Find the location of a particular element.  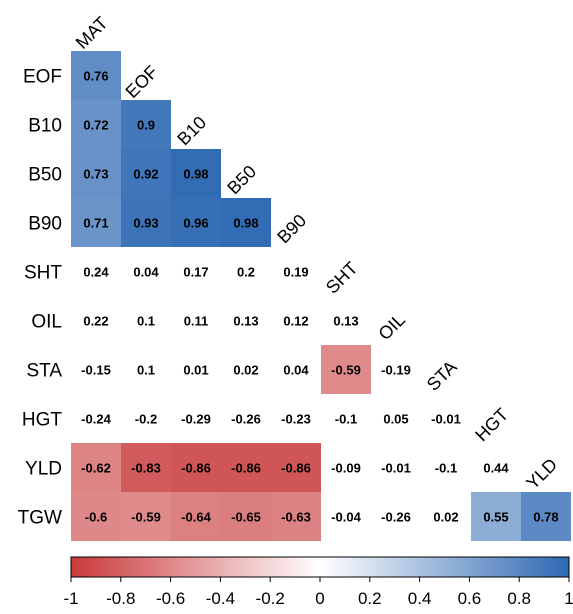

cell-value-label: 0.98 is located at coordinates (245, 223).